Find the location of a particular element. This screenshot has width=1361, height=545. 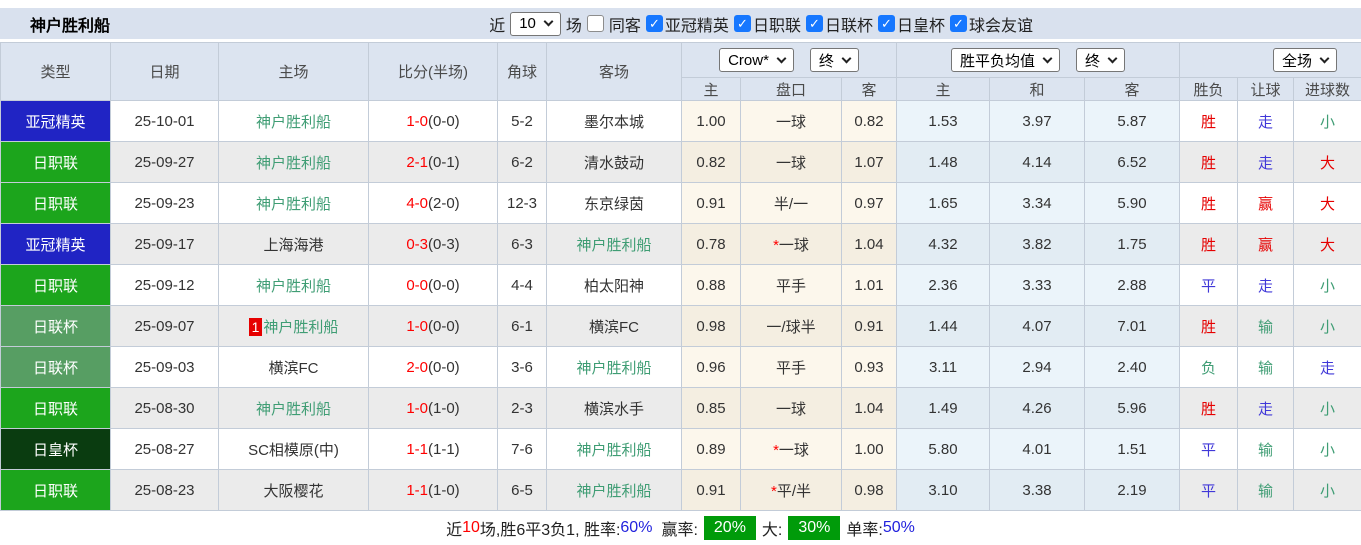

asian-home-odds: 0.78 is located at coordinates (711, 244).